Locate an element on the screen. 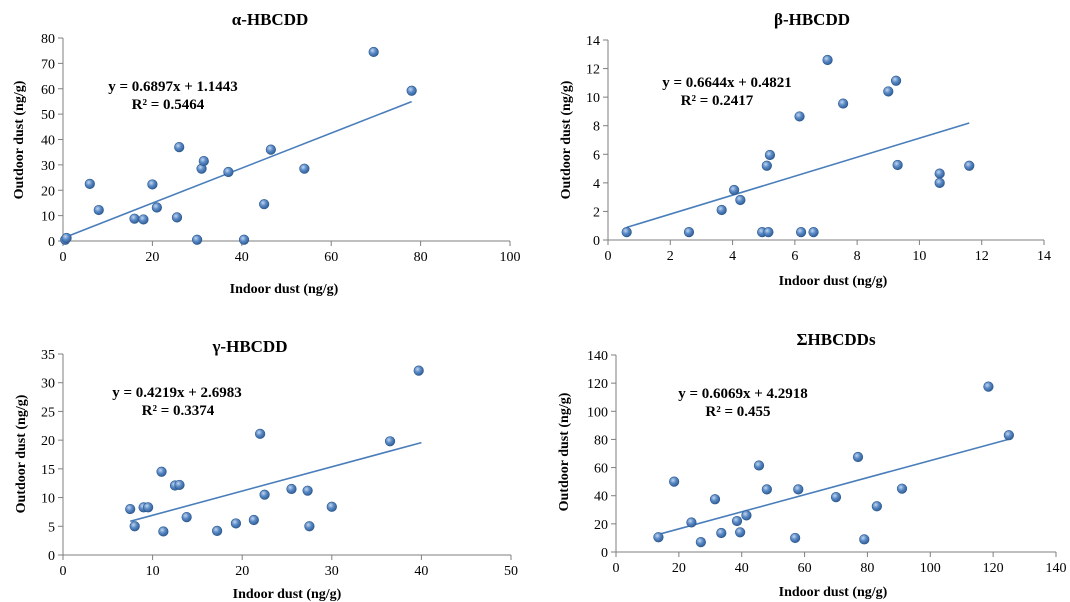  chart-title: α-HBCDD is located at coordinates (270, 19).